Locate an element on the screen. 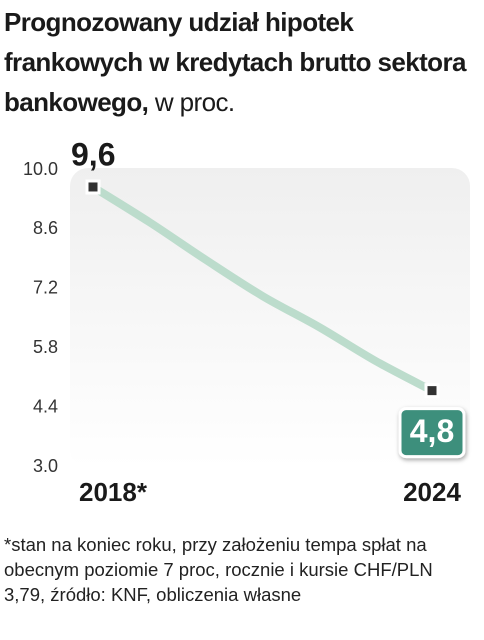 This screenshot has width=484, height=640. y-tick-label: 10.0 is located at coordinates (40, 169).